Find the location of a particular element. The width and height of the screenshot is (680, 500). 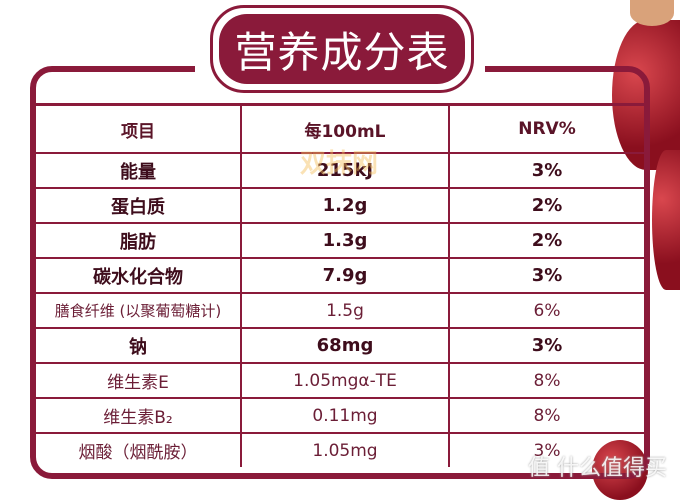

item-cell: 维生素B₂ is located at coordinates (139, 415).